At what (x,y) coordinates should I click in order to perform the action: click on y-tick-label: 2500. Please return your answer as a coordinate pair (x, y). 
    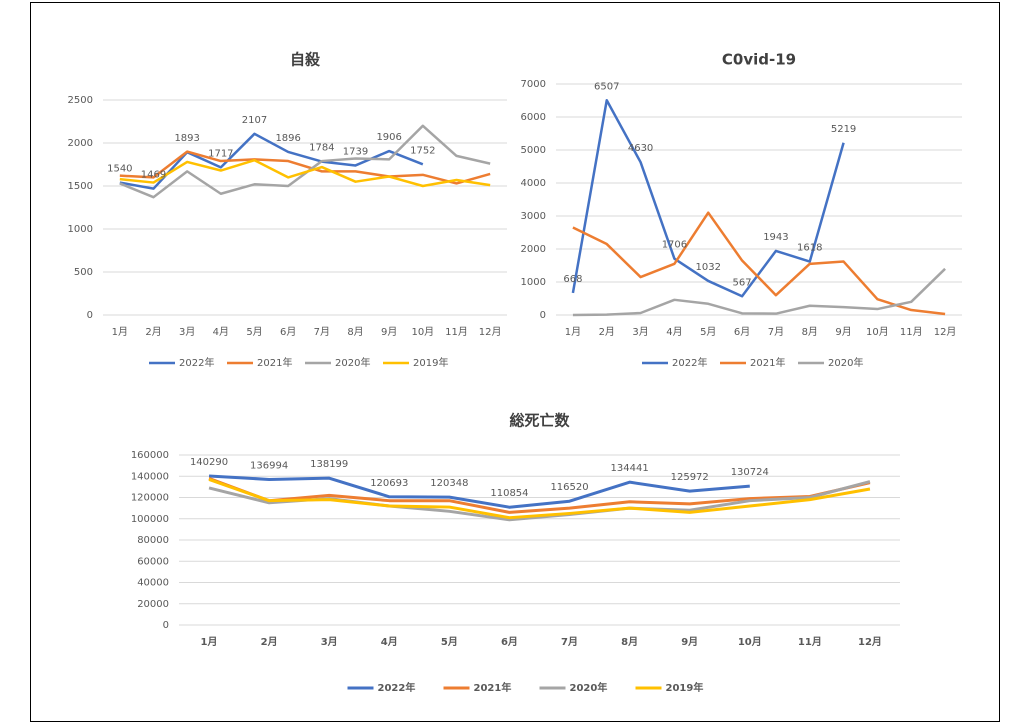
    Looking at the image, I should click on (80, 100).